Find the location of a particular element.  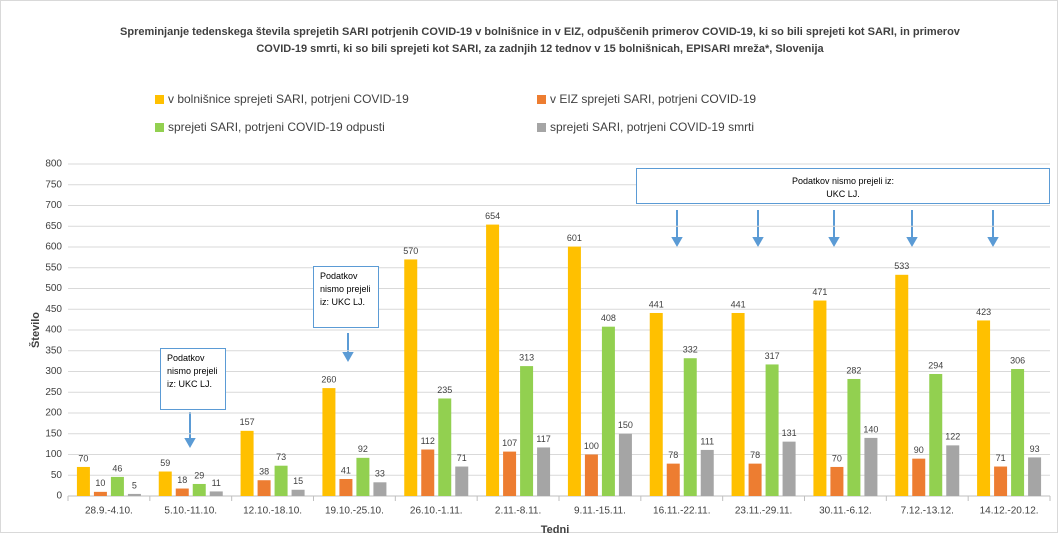

legend-label: sprejeti SARI, potrjeni COVID-19 odpusti is located at coordinates (276, 127).